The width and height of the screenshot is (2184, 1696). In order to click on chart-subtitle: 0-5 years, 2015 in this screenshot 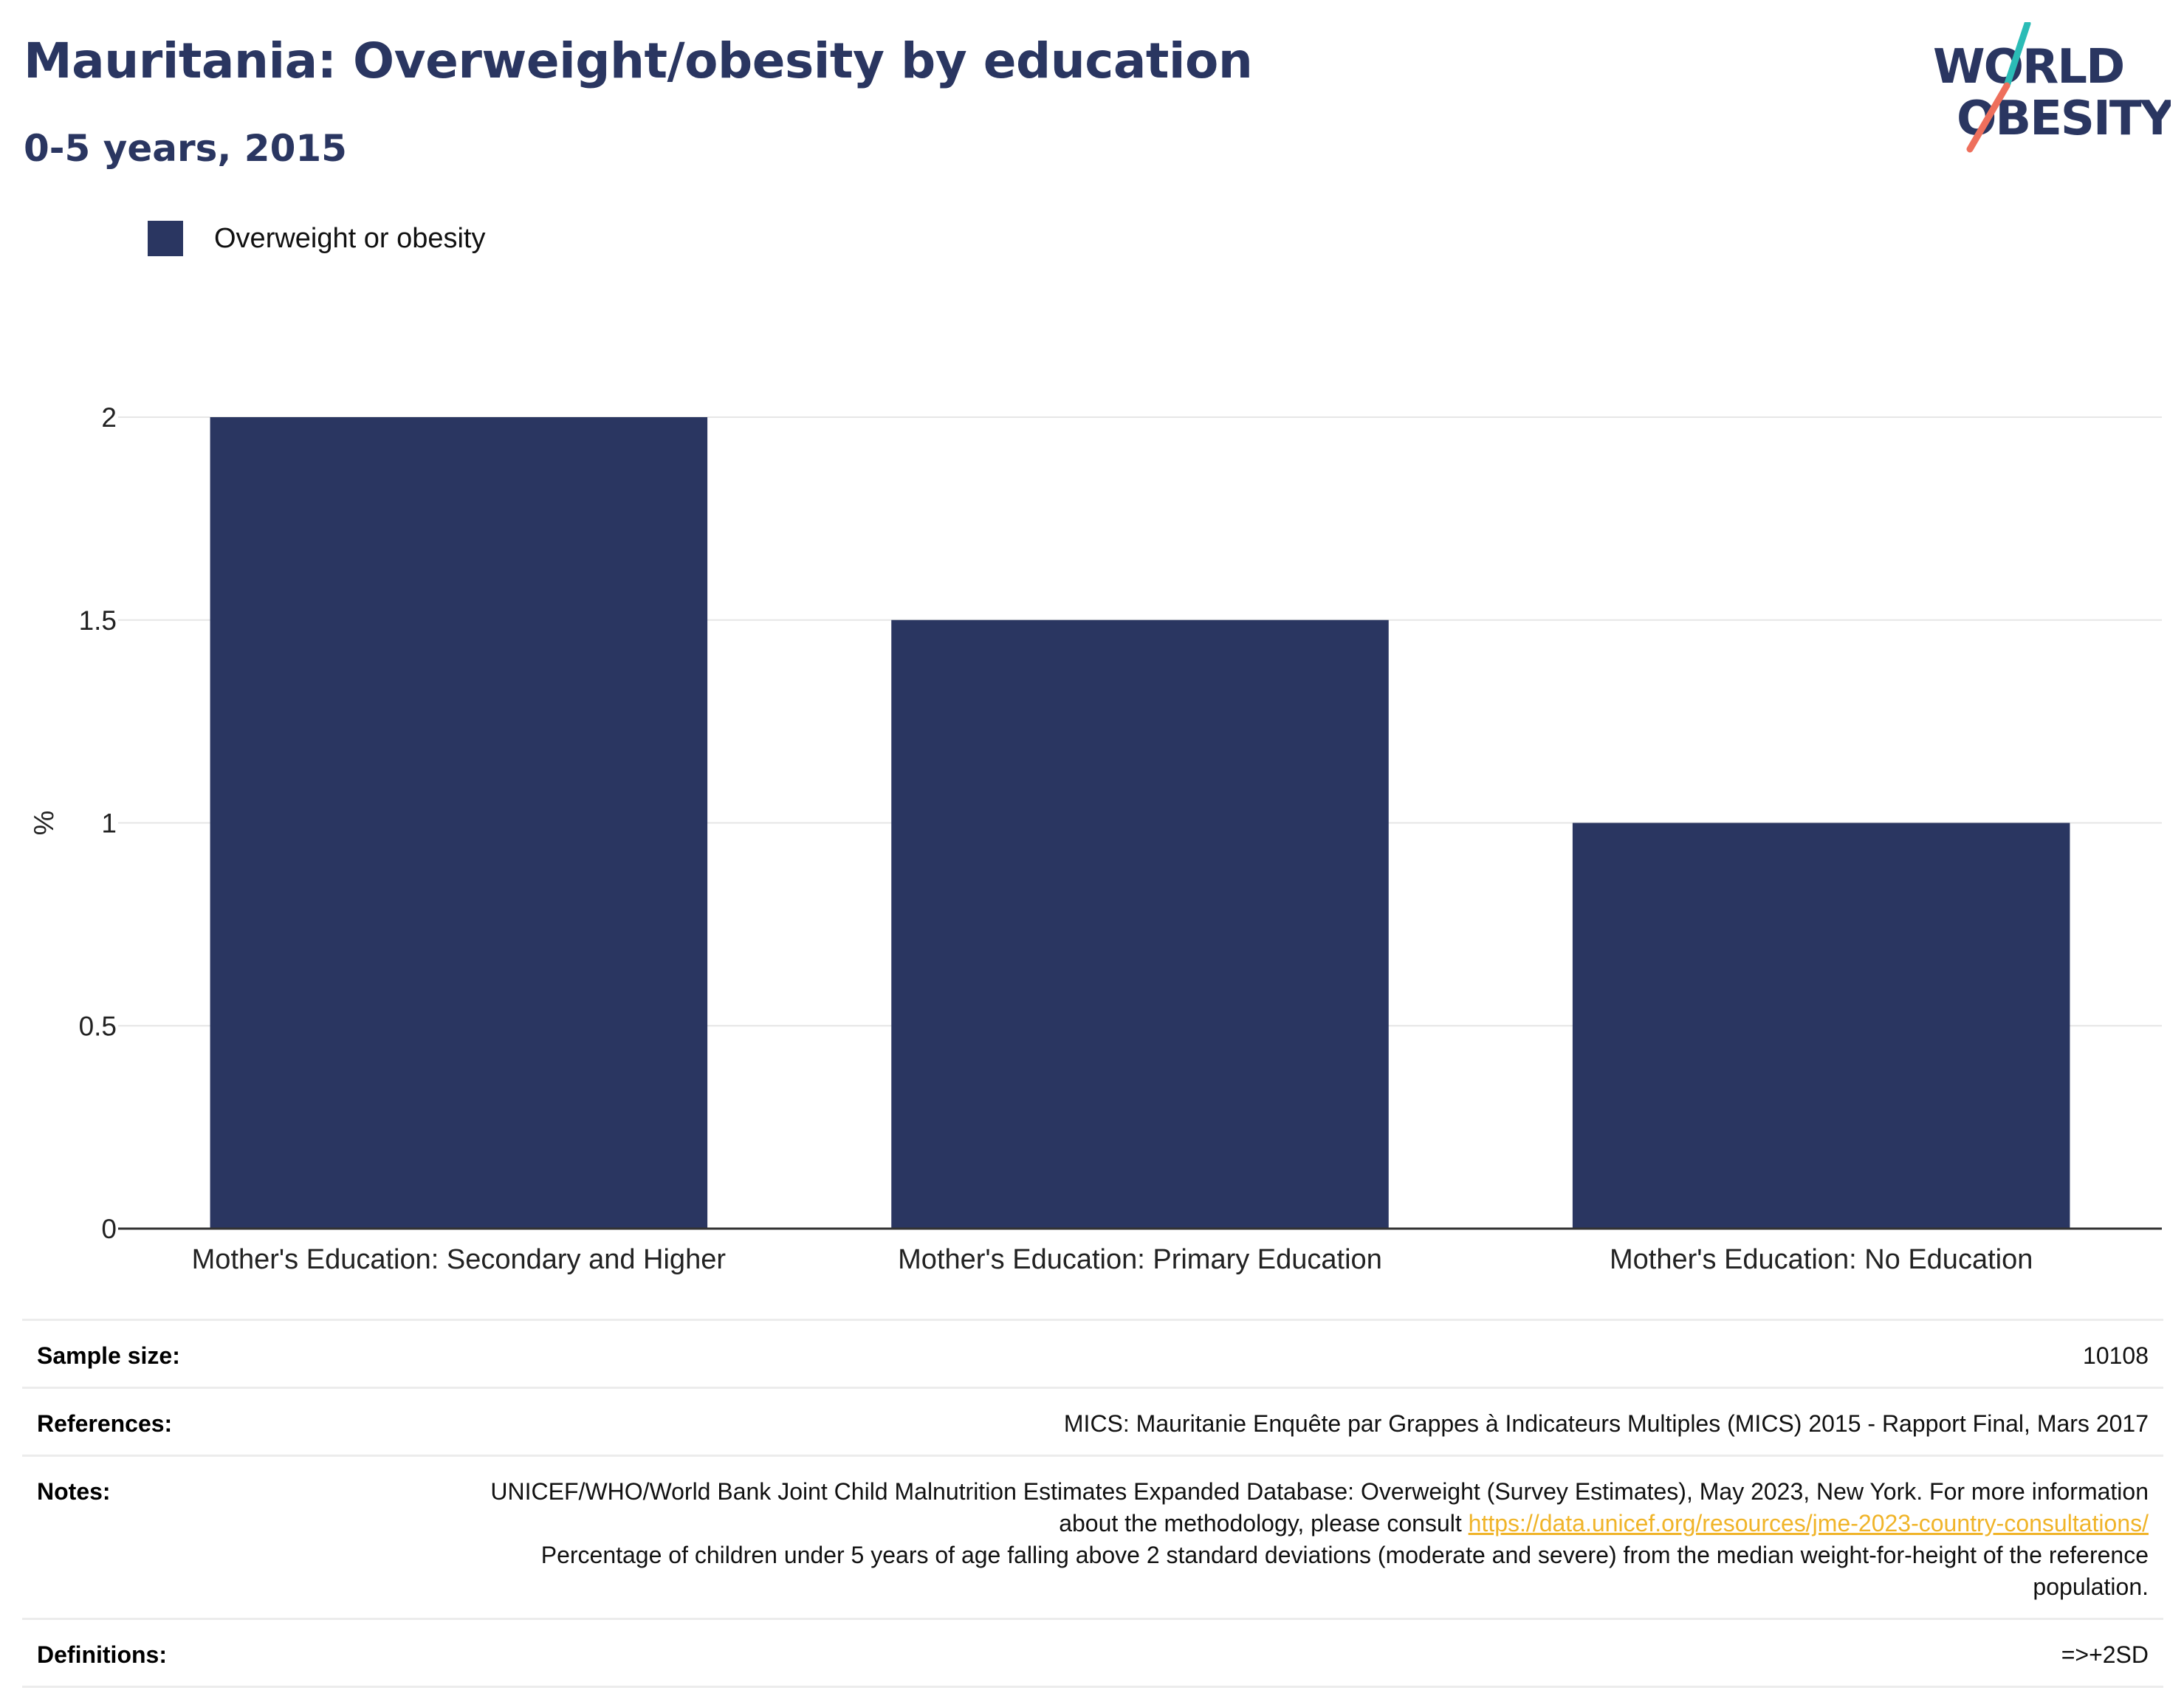, I will do `click(186, 148)`.